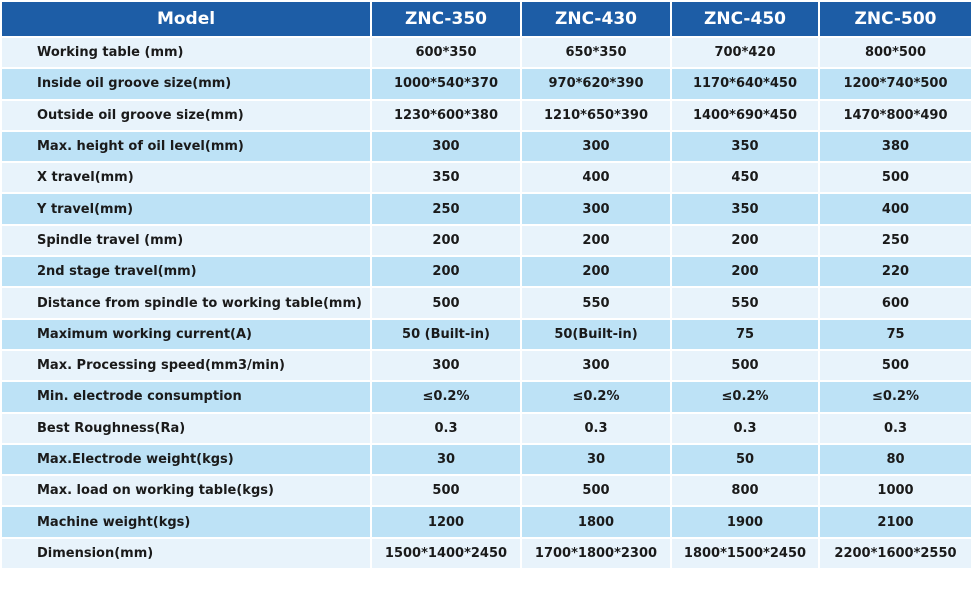 The height and width of the screenshot is (605, 971). What do you see at coordinates (186, 428) in the screenshot?
I see `row-label: Best Roughness(Ra)` at bounding box center [186, 428].